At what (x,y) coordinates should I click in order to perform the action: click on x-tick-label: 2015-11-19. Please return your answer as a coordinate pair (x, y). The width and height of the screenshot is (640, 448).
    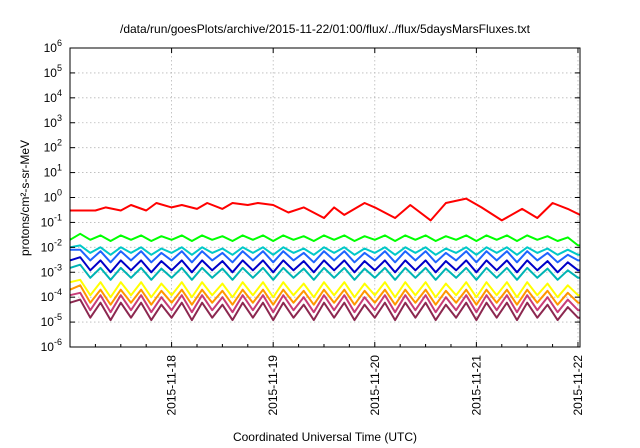
    Looking at the image, I should click on (273, 385).